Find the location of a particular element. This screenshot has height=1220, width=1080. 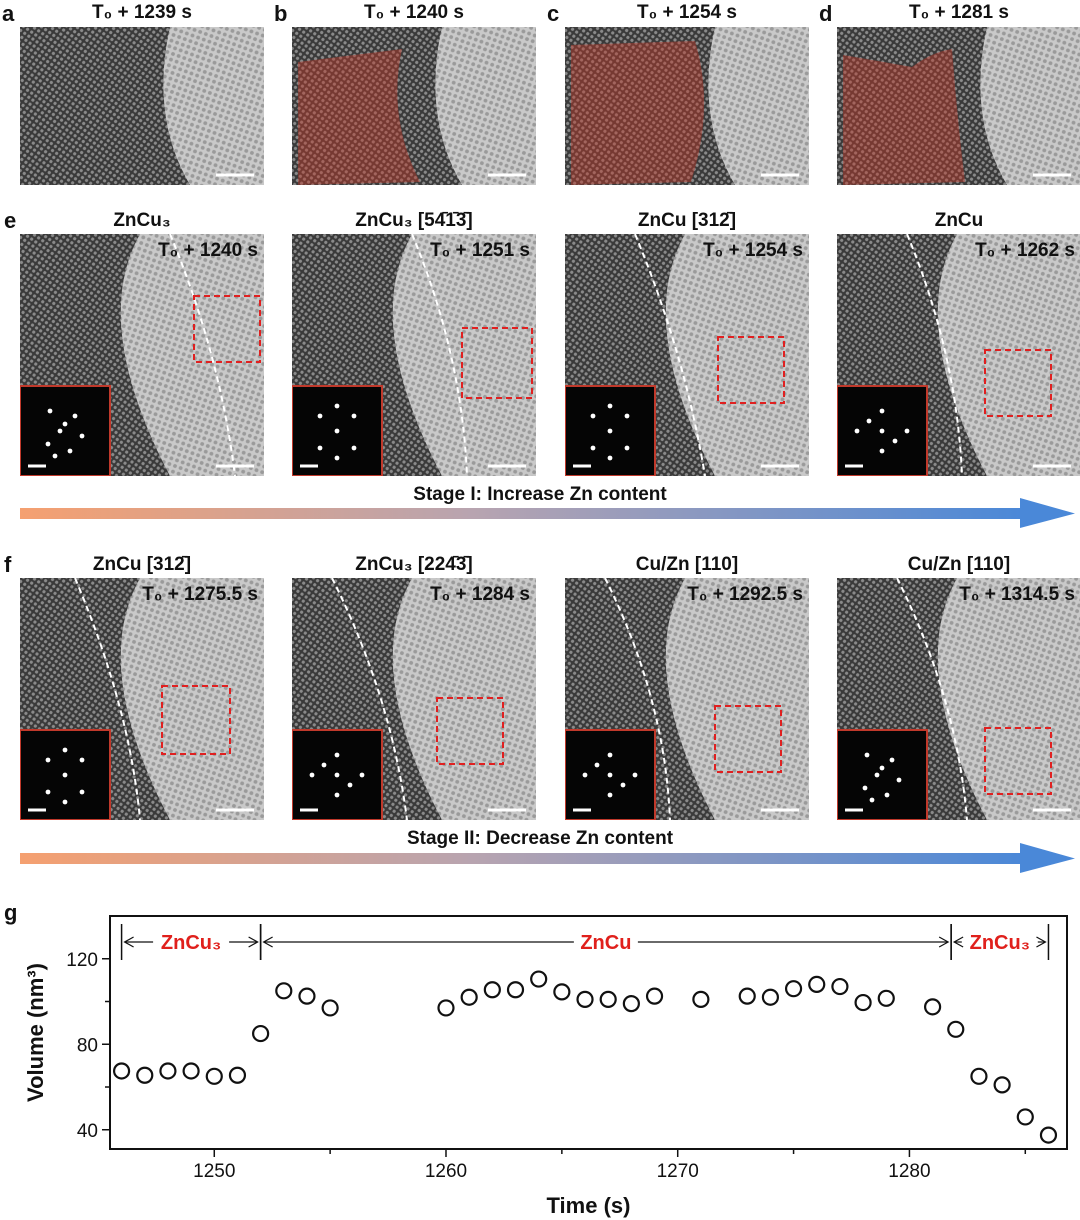

panel-time: T₀ + 1239 s is located at coordinates (142, 12).